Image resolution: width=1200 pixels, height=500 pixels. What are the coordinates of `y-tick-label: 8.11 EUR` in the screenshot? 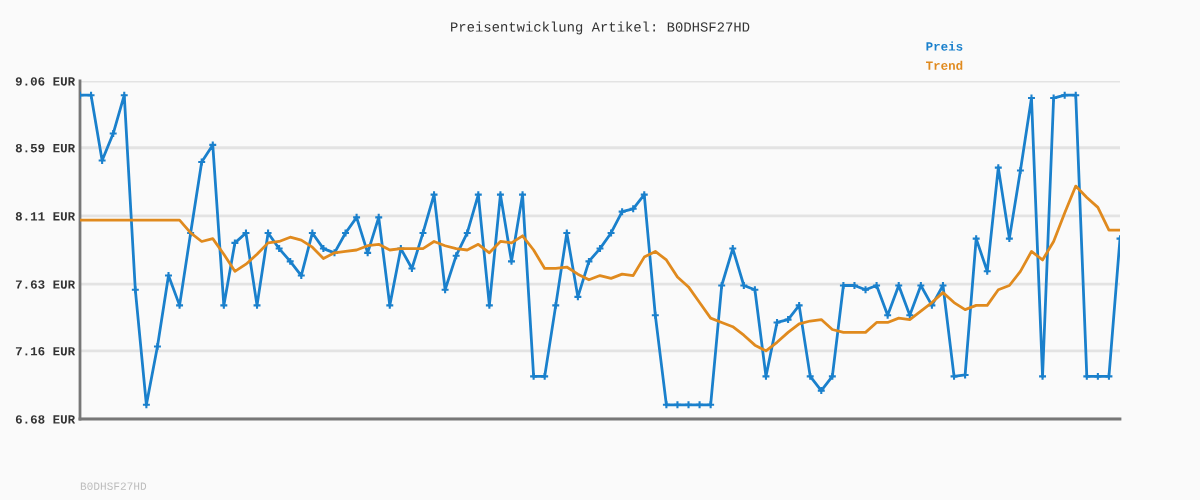 It's located at (45, 216).